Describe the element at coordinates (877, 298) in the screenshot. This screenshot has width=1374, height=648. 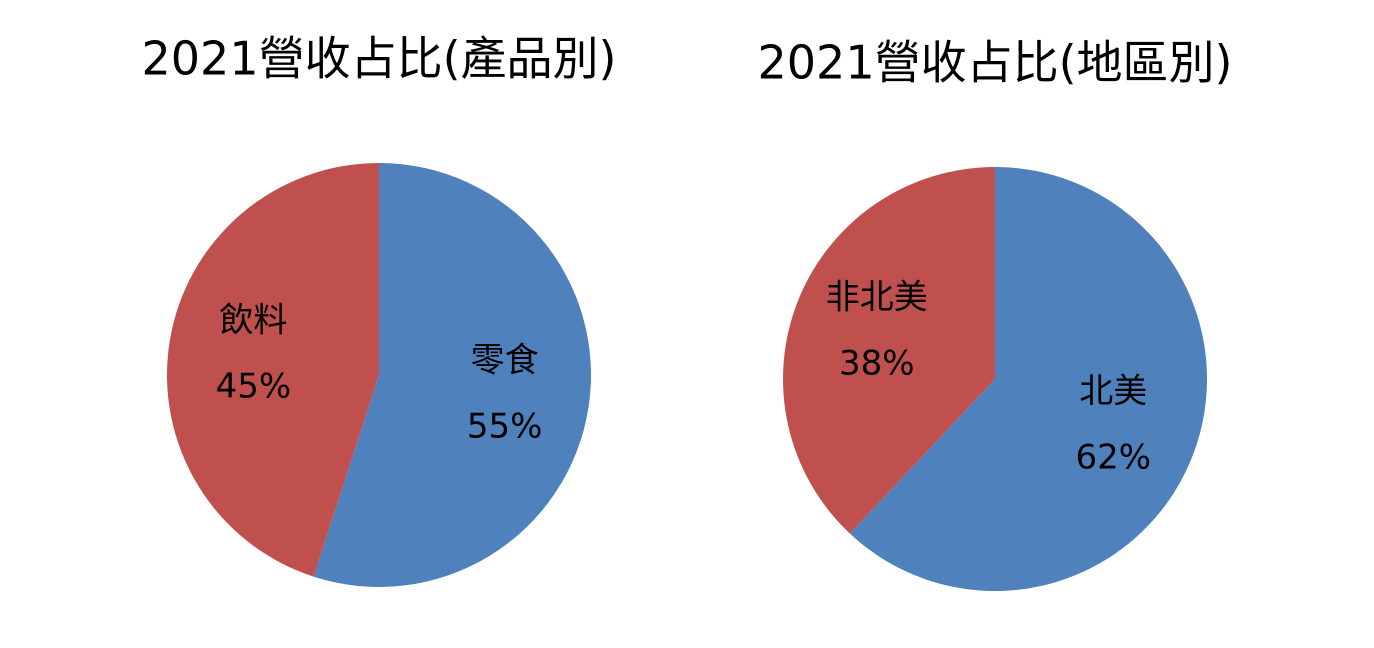
I see `slice-category-label: 非北美` at that location.